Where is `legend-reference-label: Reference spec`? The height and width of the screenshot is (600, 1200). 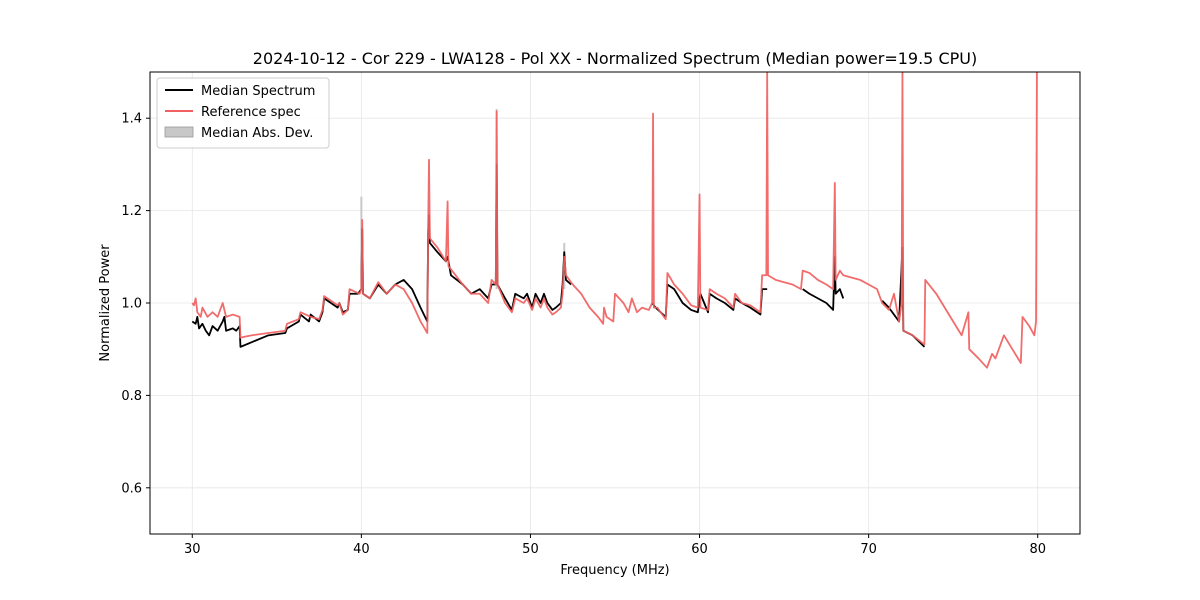
legend-reference-label: Reference spec is located at coordinates (251, 112).